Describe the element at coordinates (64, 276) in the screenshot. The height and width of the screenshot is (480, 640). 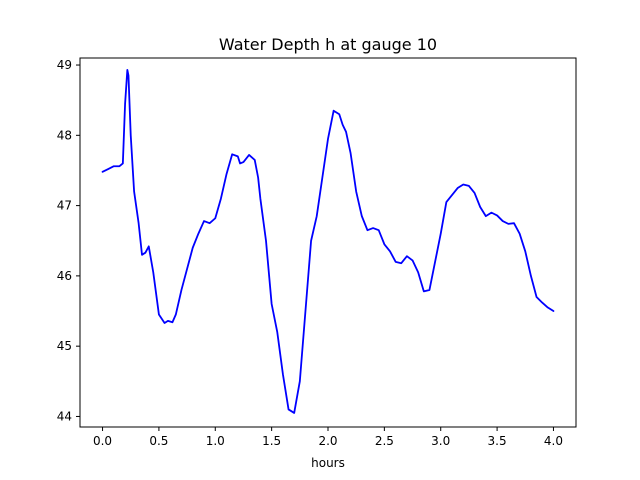
I see `y-tick-label: 46` at that location.